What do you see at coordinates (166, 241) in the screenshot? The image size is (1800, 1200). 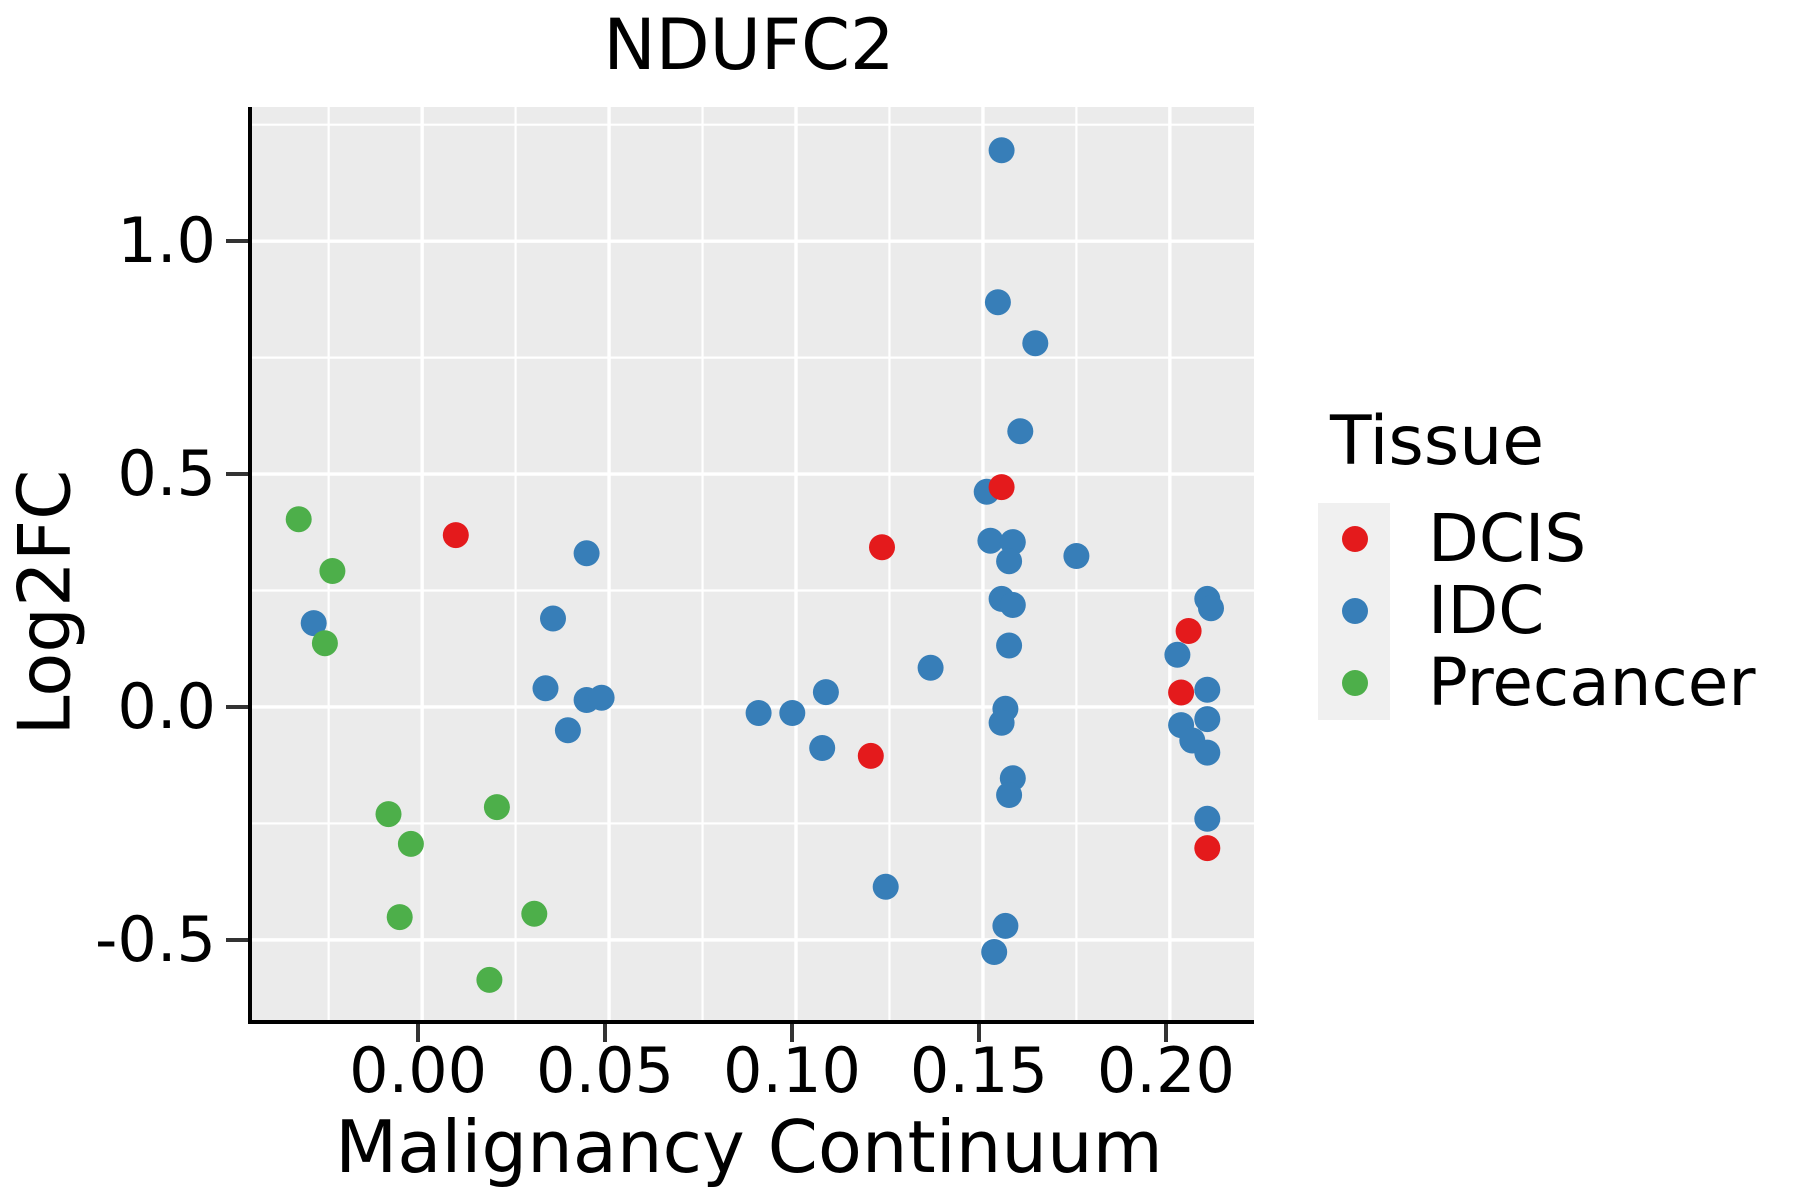 I see `y-tick-label: 1.0` at bounding box center [166, 241].